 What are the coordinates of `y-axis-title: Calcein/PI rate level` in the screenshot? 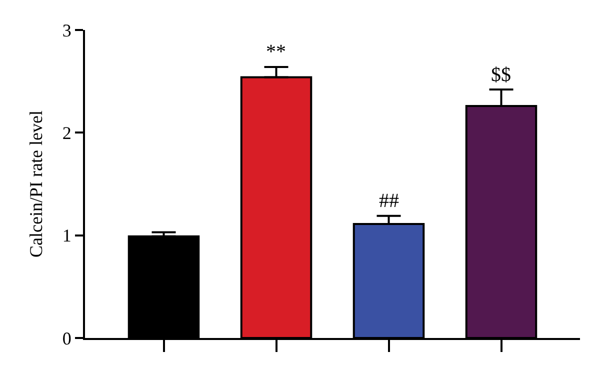 It's located at (36, 184).